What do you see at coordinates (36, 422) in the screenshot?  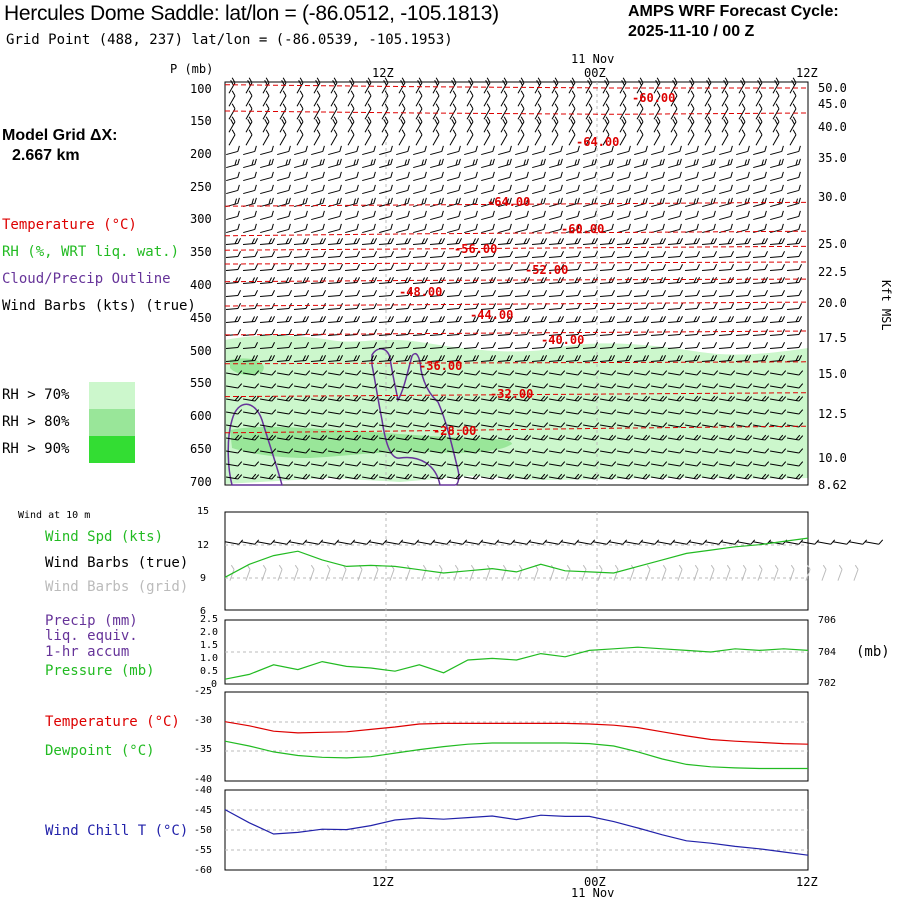 I see `legend-rh80-label: RH > 80%` at bounding box center [36, 422].